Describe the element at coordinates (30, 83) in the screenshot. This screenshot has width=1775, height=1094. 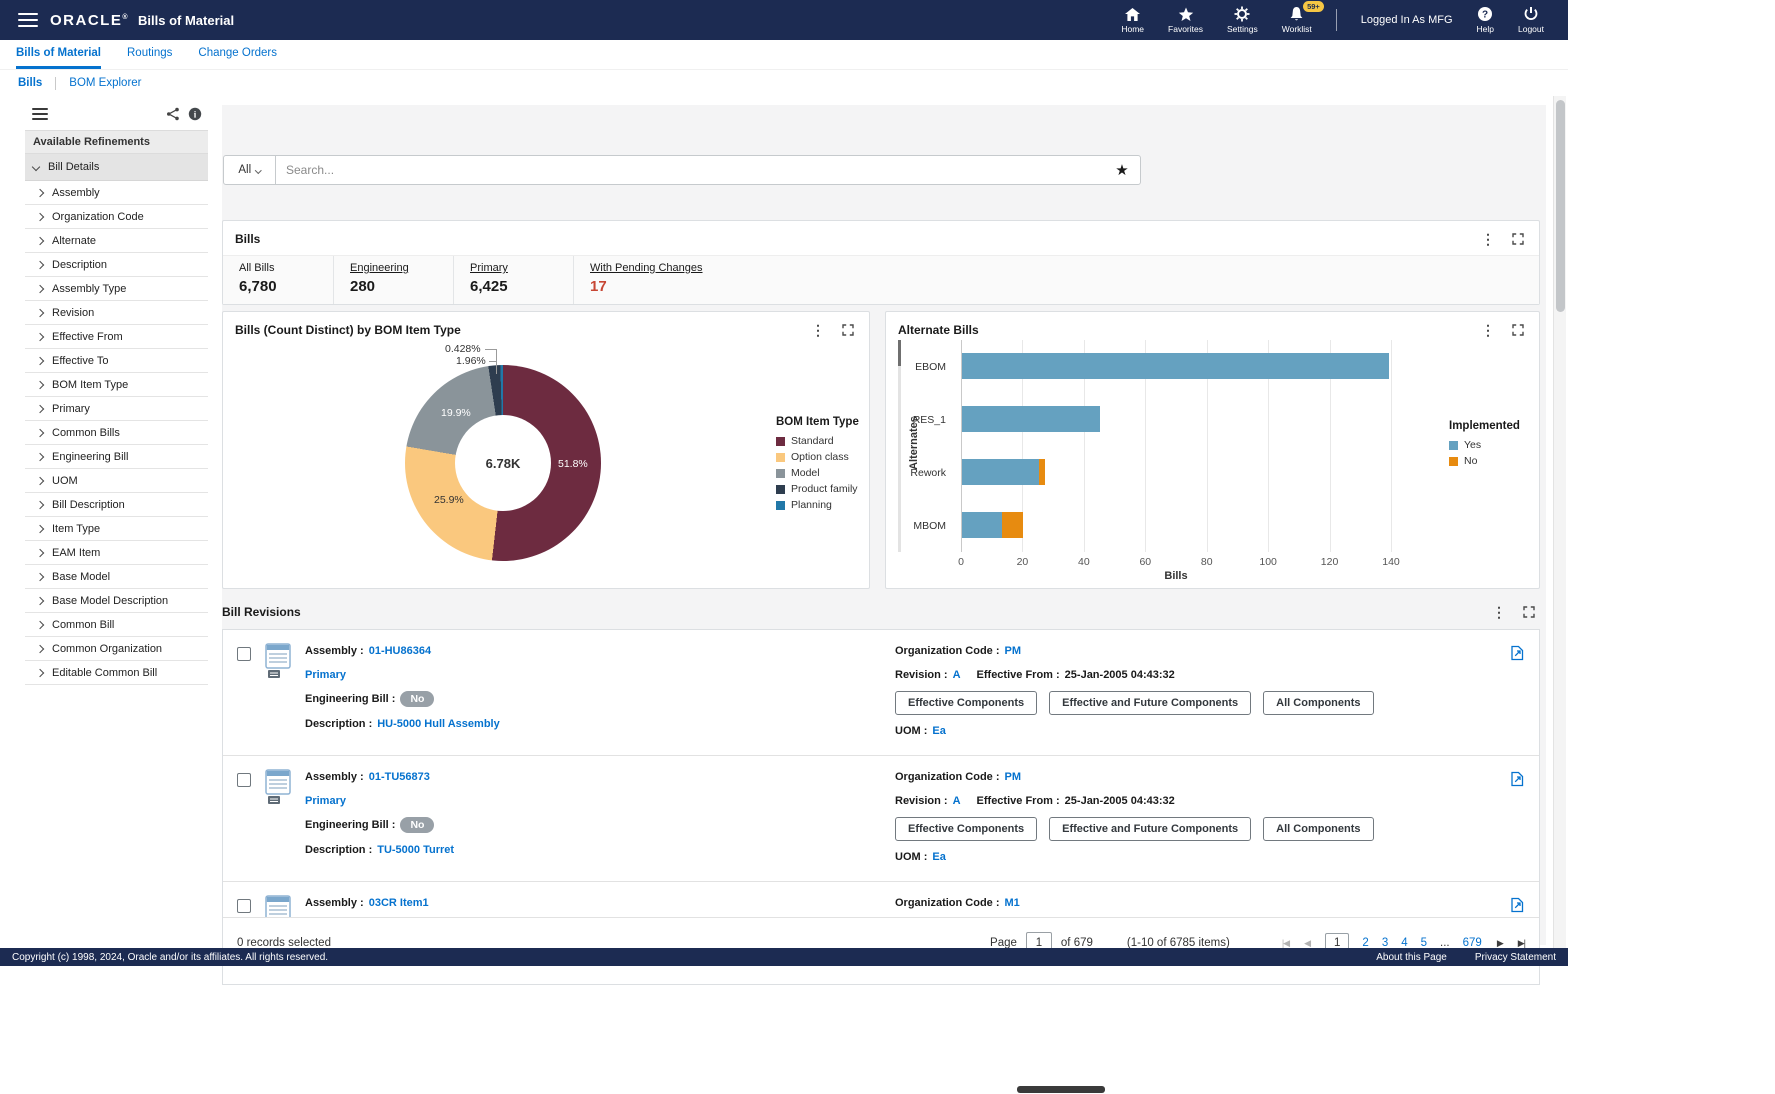
I see `subnav-bills: Bills` at that location.